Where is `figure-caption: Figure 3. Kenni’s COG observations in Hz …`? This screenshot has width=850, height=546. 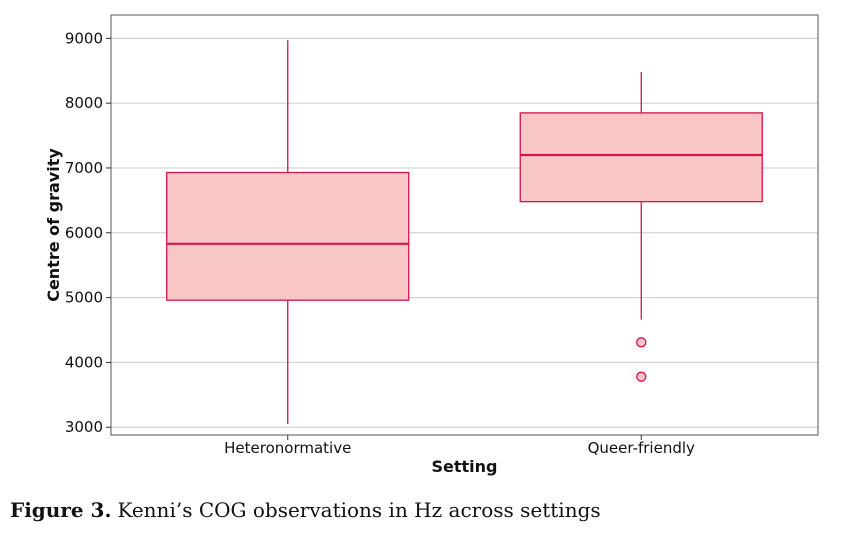
figure-caption: Figure 3. Kenni’s COG observations in Hz … is located at coordinates (305, 510).